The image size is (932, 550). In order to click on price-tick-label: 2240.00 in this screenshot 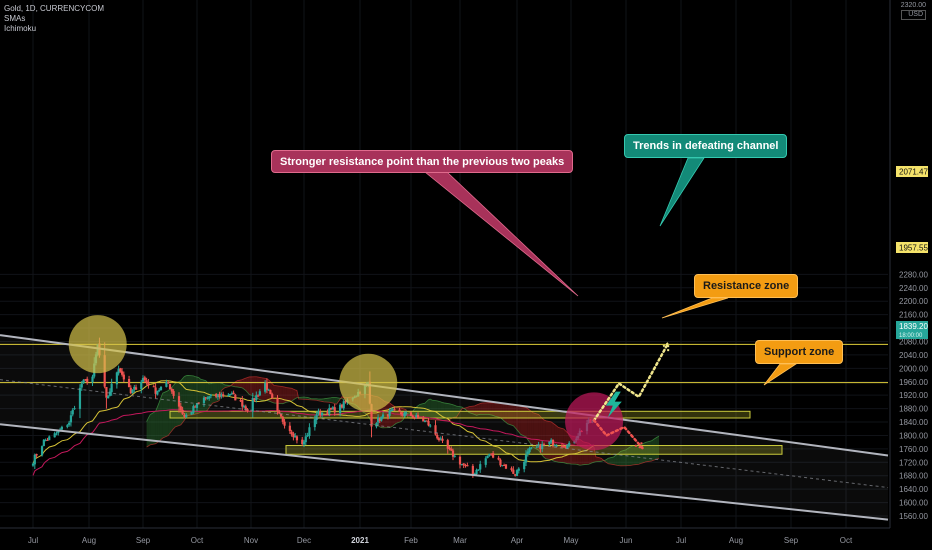, I will do `click(913, 288)`.